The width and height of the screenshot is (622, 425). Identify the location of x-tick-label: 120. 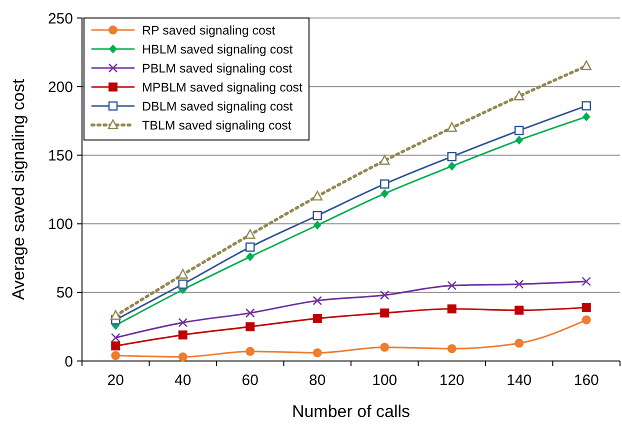
(451, 380).